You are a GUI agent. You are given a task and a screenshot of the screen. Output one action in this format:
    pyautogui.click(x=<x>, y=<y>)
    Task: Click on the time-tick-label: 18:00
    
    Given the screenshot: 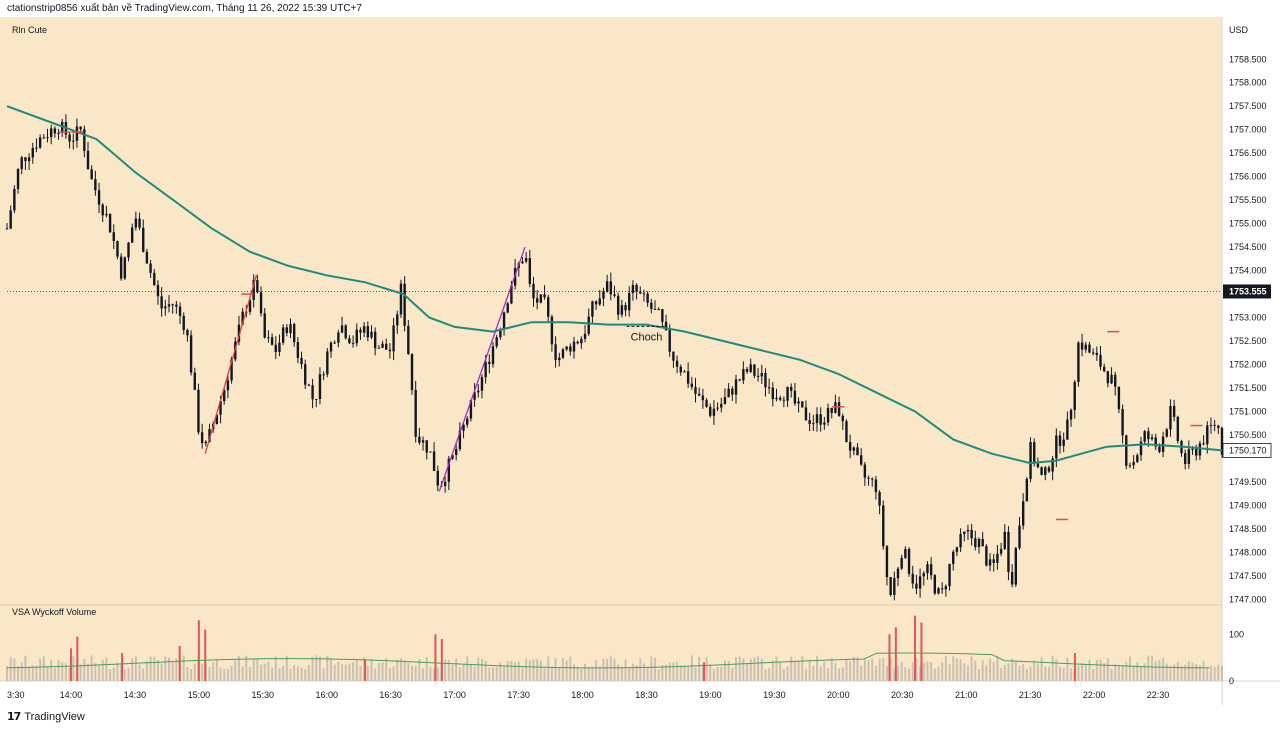 What is the action you would take?
    pyautogui.click(x=582, y=695)
    